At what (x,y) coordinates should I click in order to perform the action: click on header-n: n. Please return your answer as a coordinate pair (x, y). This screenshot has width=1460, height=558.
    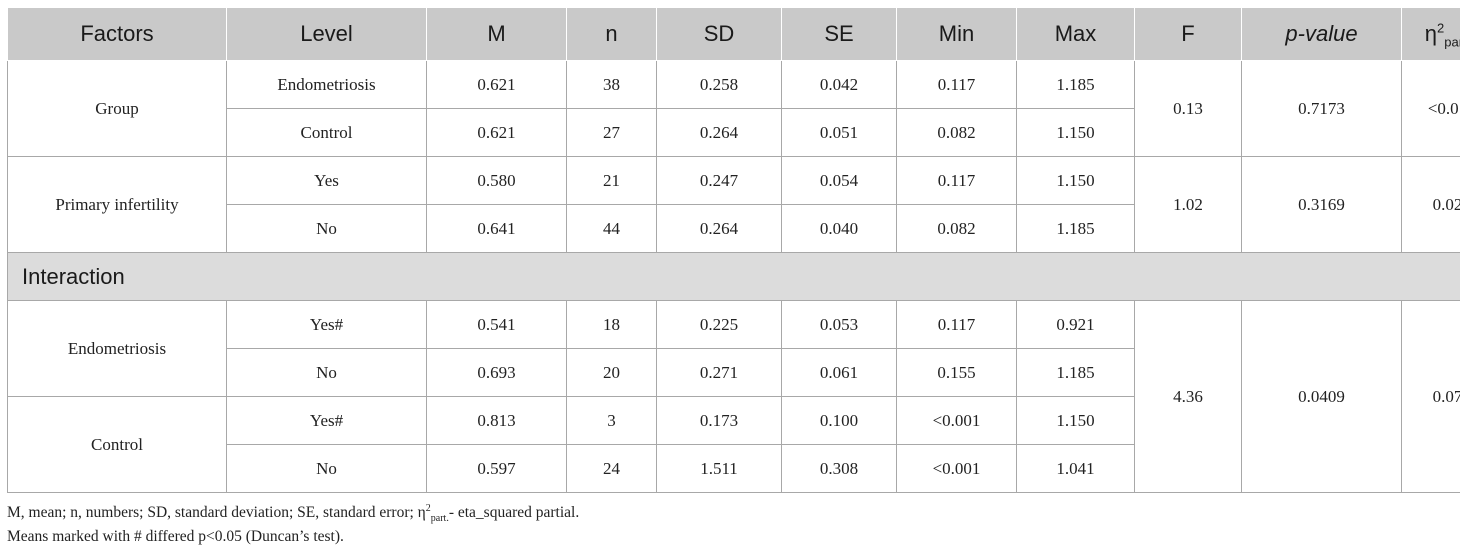
    Looking at the image, I should click on (611, 34).